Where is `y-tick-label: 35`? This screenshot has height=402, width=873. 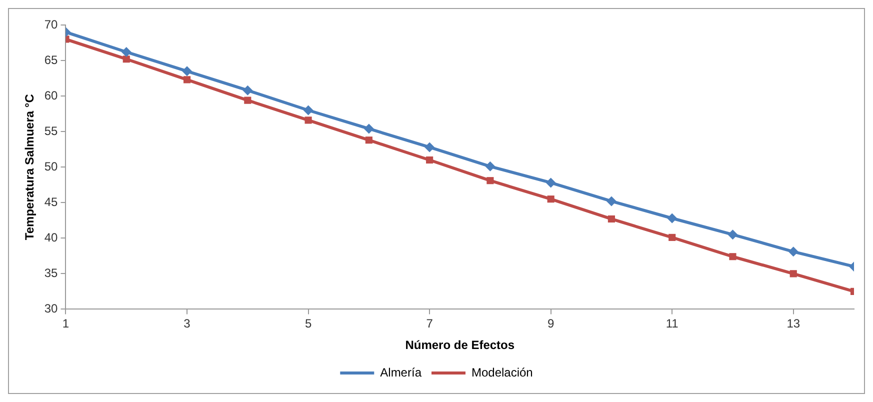 y-tick-label: 35 is located at coordinates (51, 273).